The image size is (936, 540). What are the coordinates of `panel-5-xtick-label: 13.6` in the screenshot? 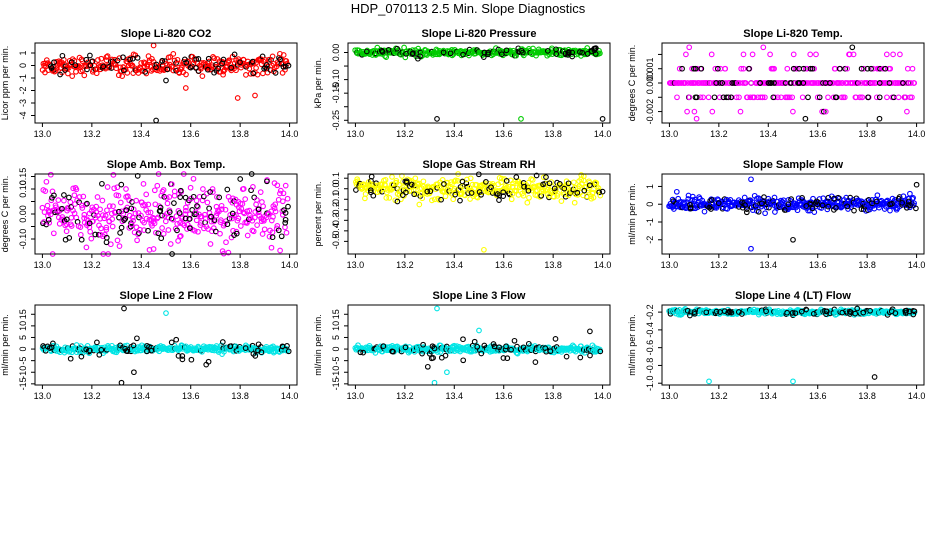 It's located at (504, 265).